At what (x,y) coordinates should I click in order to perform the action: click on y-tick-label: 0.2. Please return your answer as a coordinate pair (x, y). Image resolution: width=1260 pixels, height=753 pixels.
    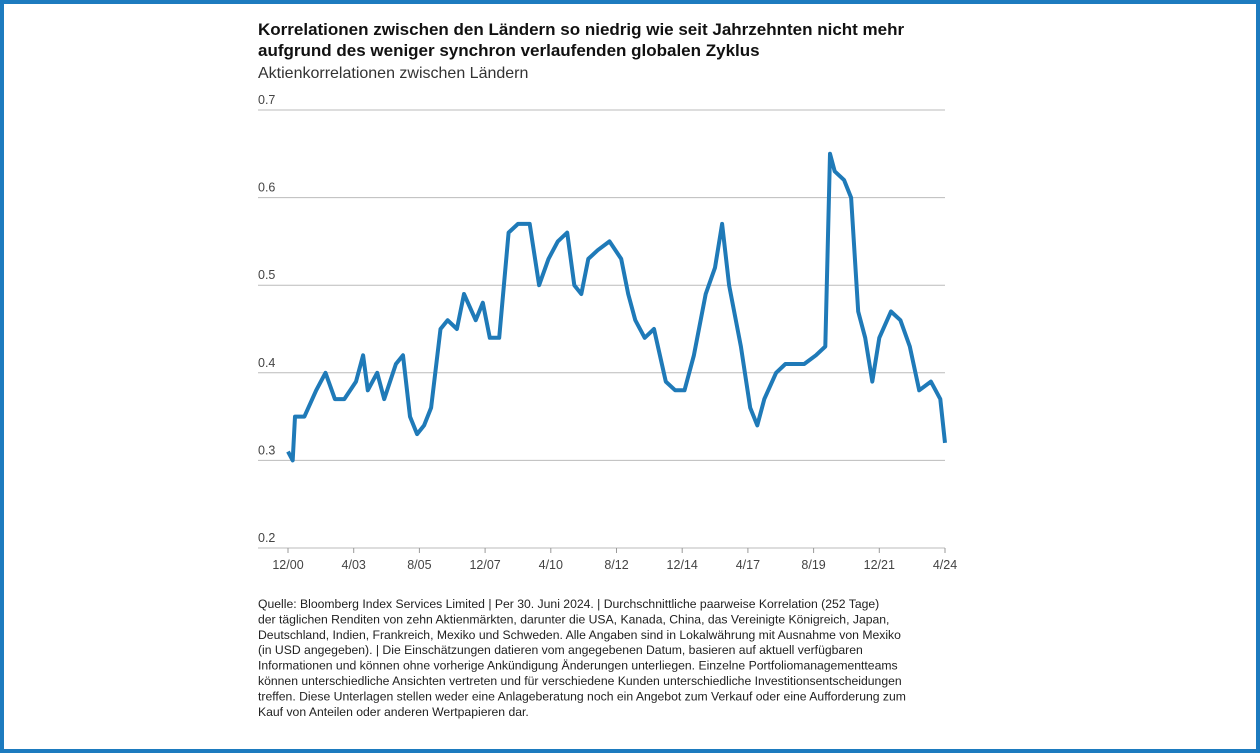
    Looking at the image, I should click on (266, 538).